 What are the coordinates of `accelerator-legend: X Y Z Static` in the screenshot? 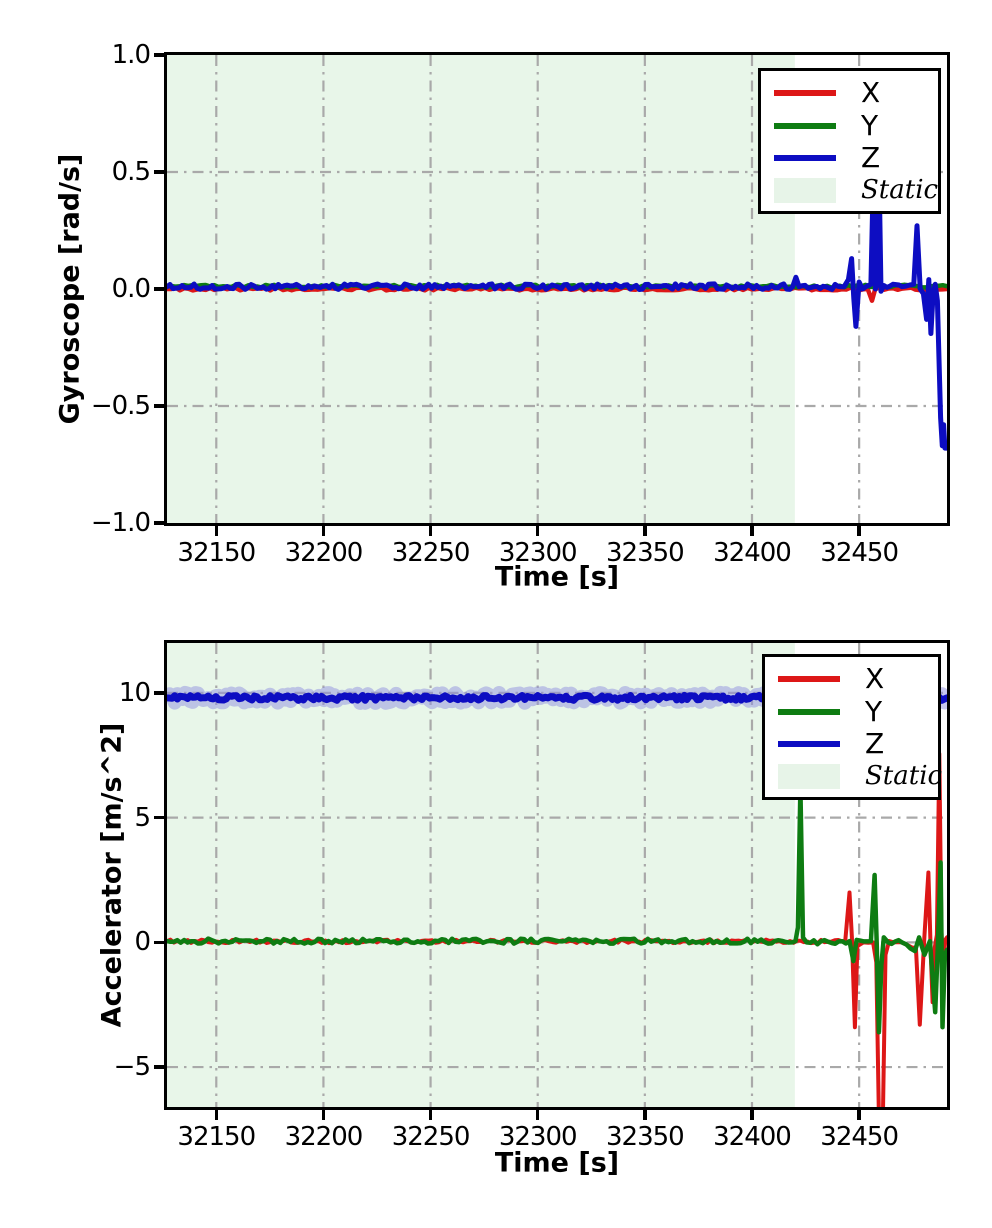 It's located at (852, 727).